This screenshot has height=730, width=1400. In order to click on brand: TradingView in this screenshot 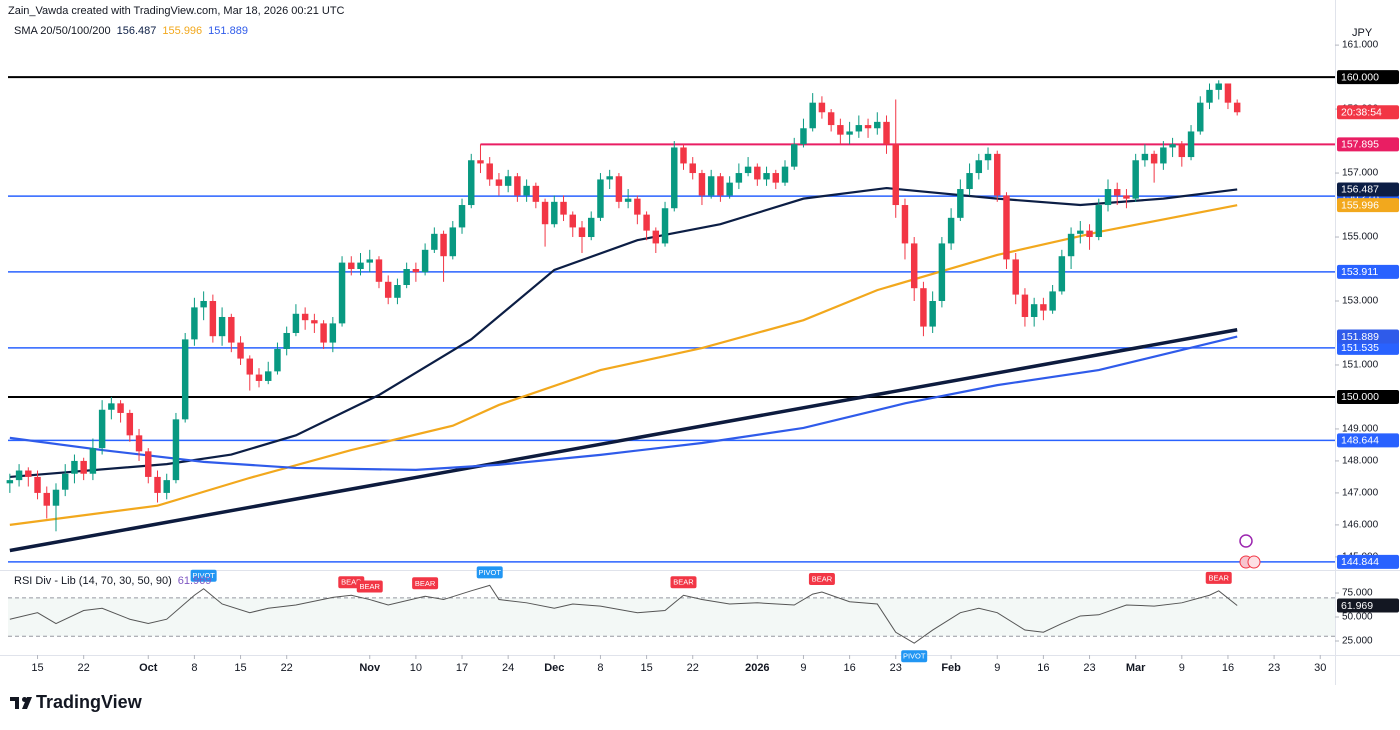, I will do `click(89, 702)`.